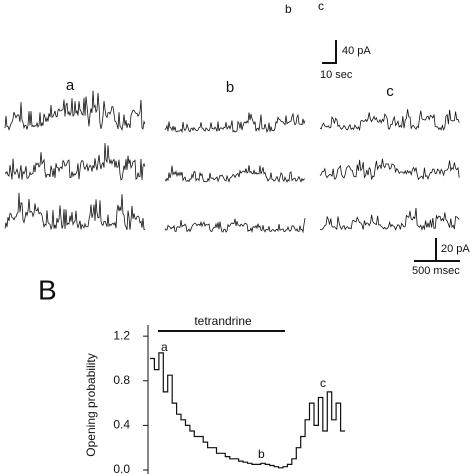  I want to click on scale-label: 10 sec, so click(336, 75).